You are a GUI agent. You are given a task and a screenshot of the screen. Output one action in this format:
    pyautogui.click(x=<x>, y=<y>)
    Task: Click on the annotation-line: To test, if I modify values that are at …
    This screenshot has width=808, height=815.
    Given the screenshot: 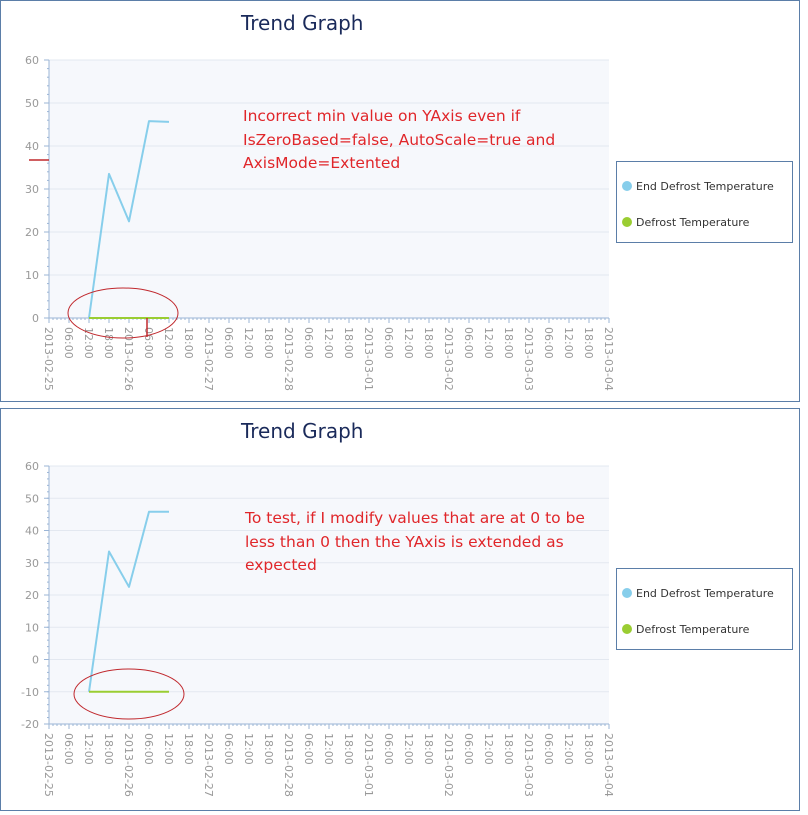 What is the action you would take?
    pyautogui.click(x=415, y=518)
    